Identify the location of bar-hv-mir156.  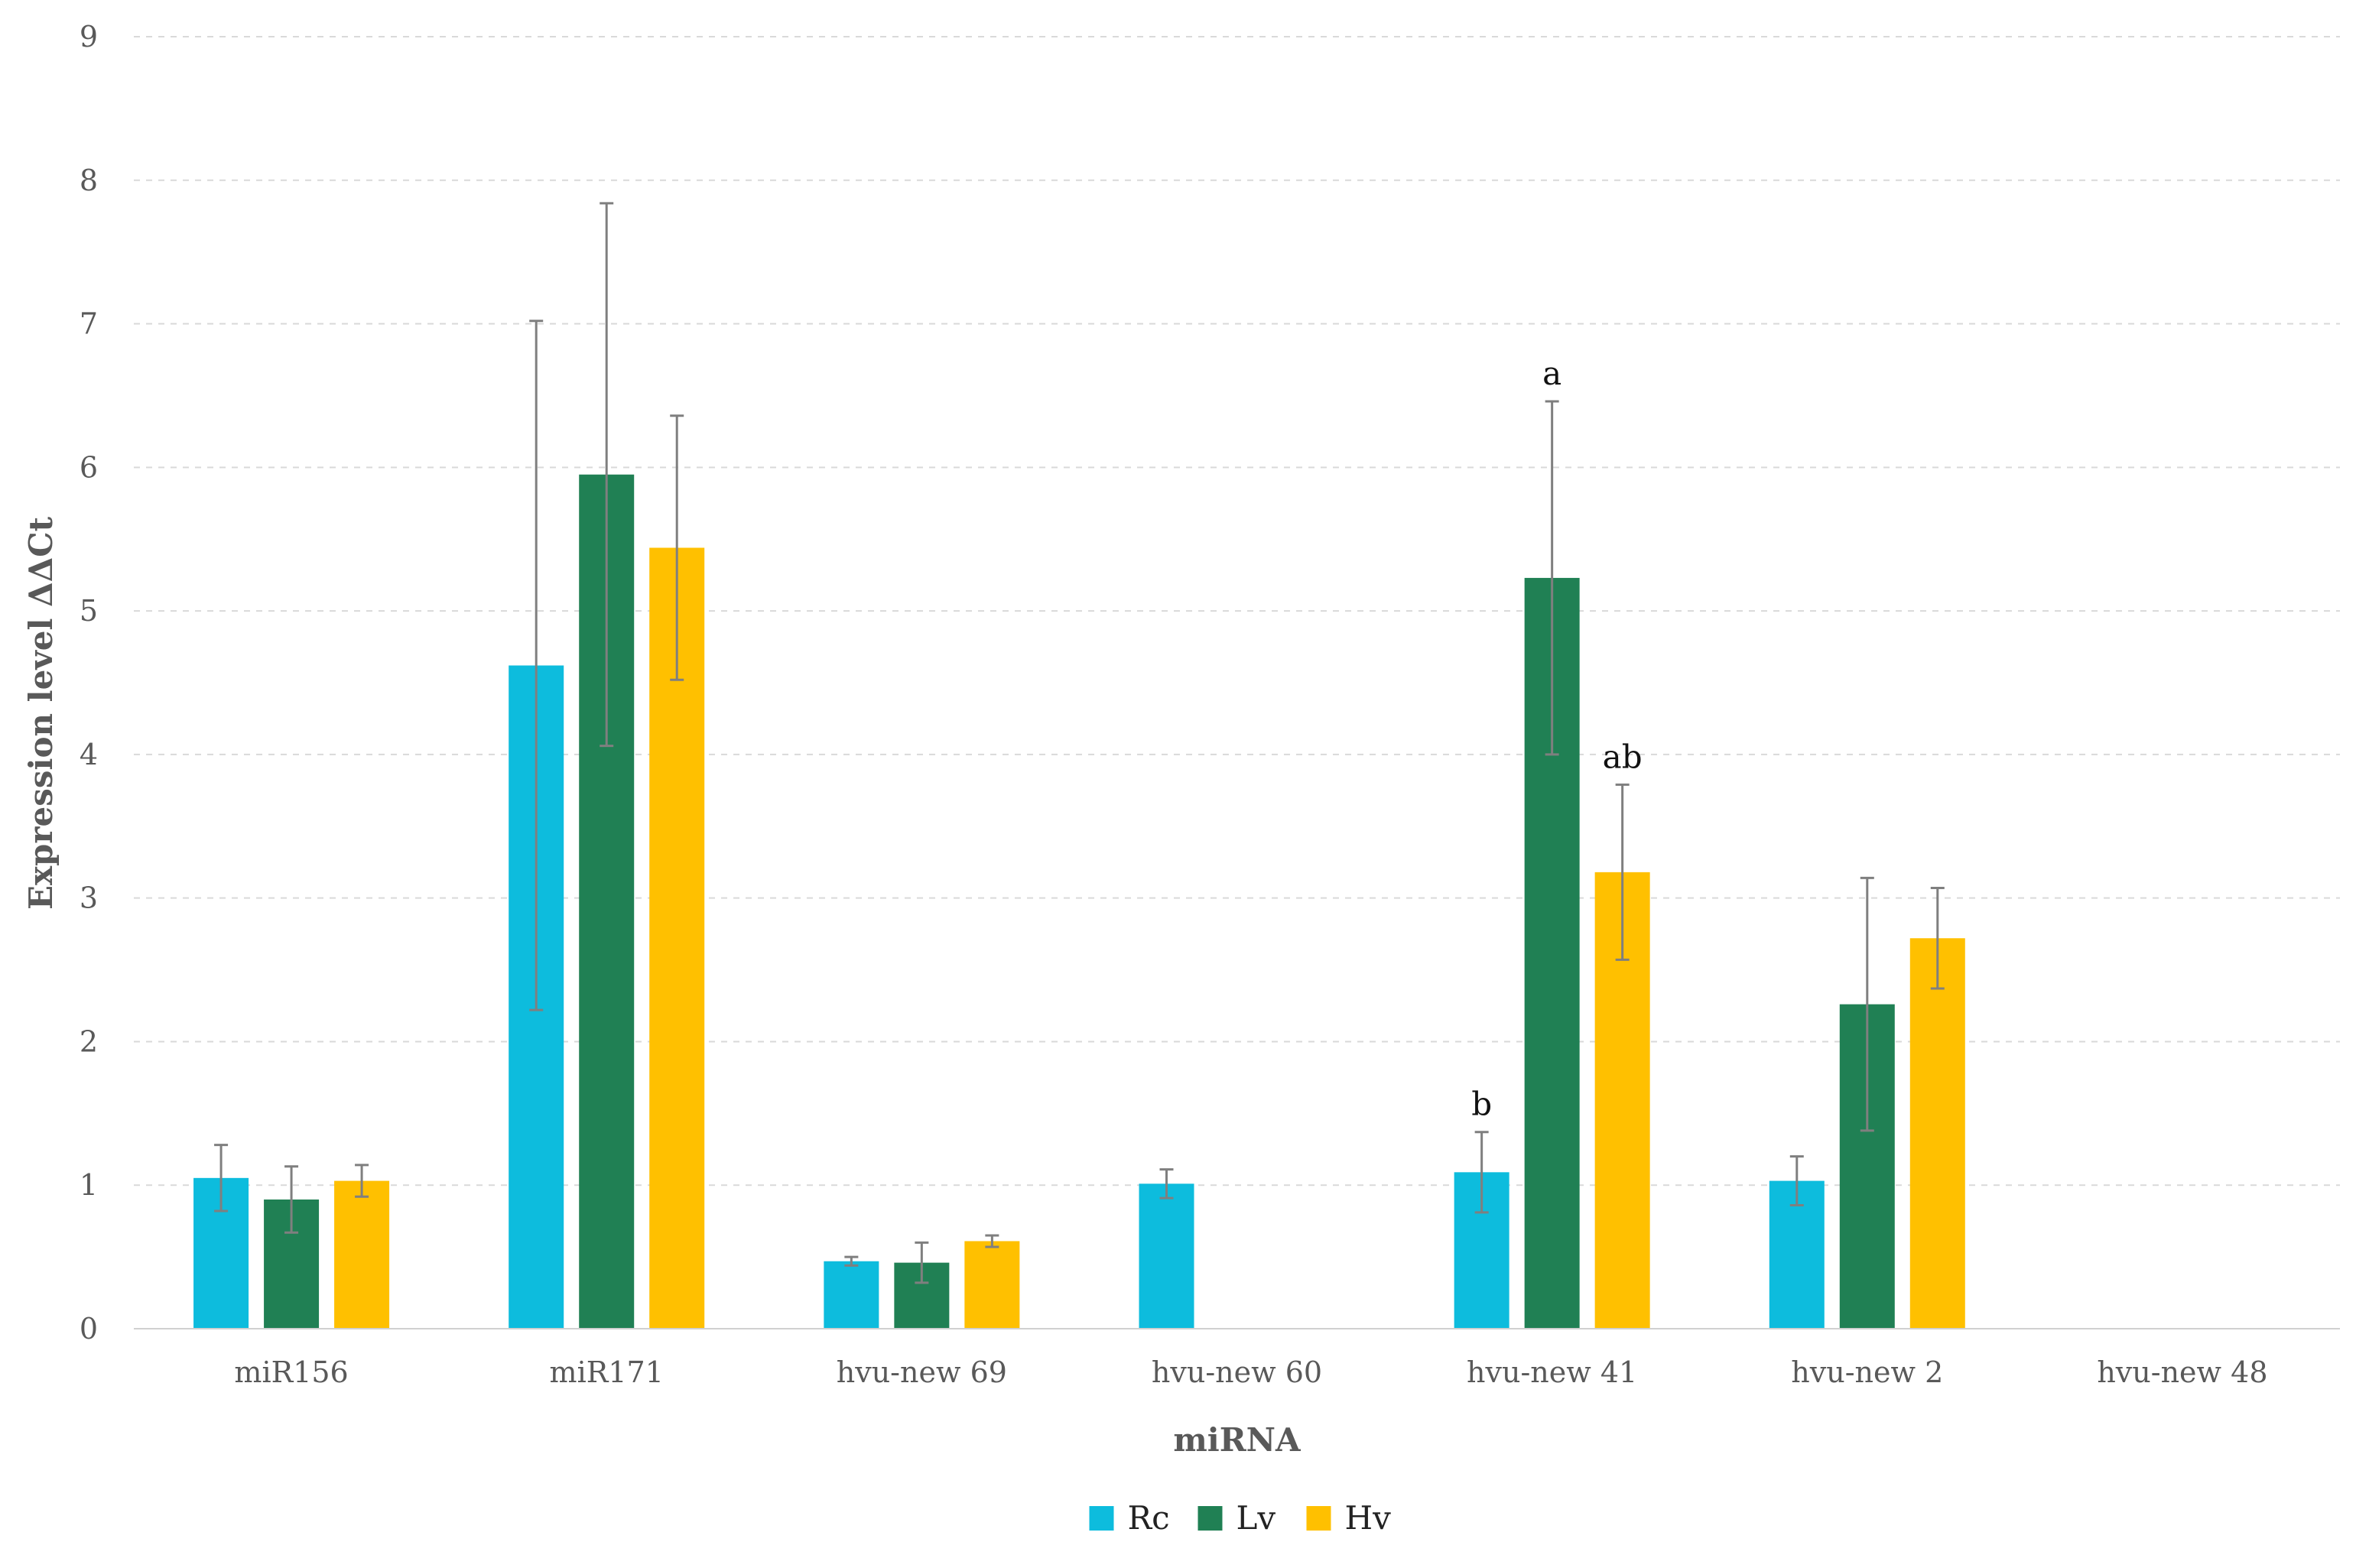
(362, 1254).